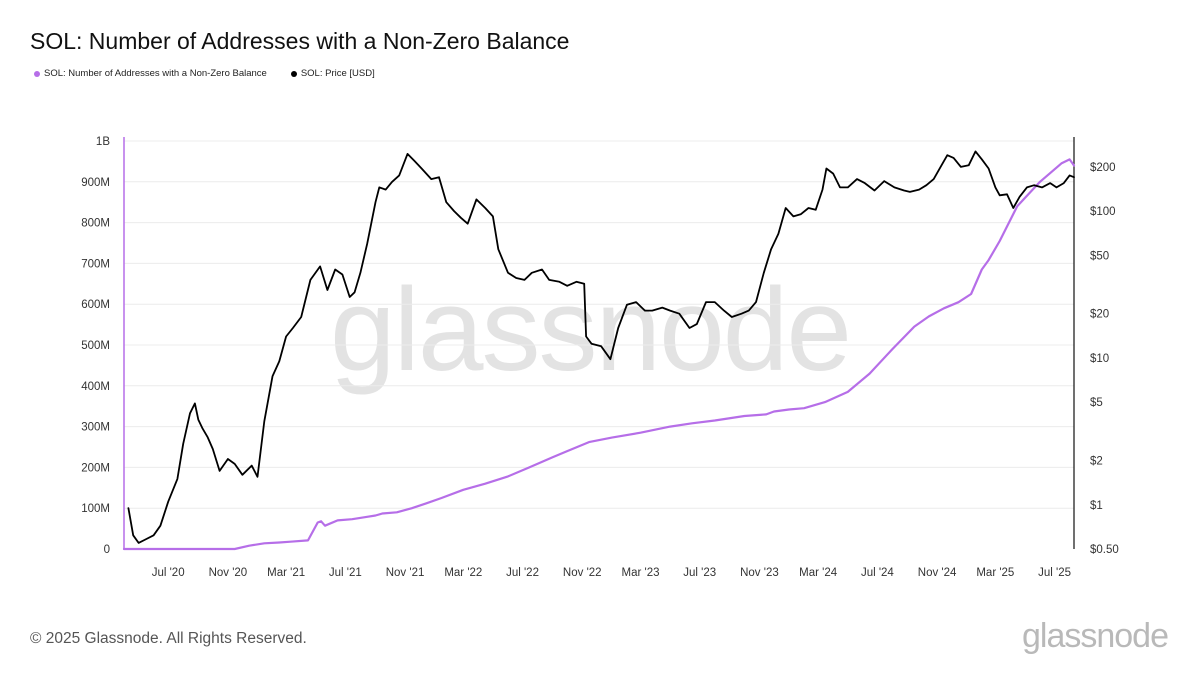  What do you see at coordinates (95, 468) in the screenshot?
I see `y-left-tick-label: 200M` at bounding box center [95, 468].